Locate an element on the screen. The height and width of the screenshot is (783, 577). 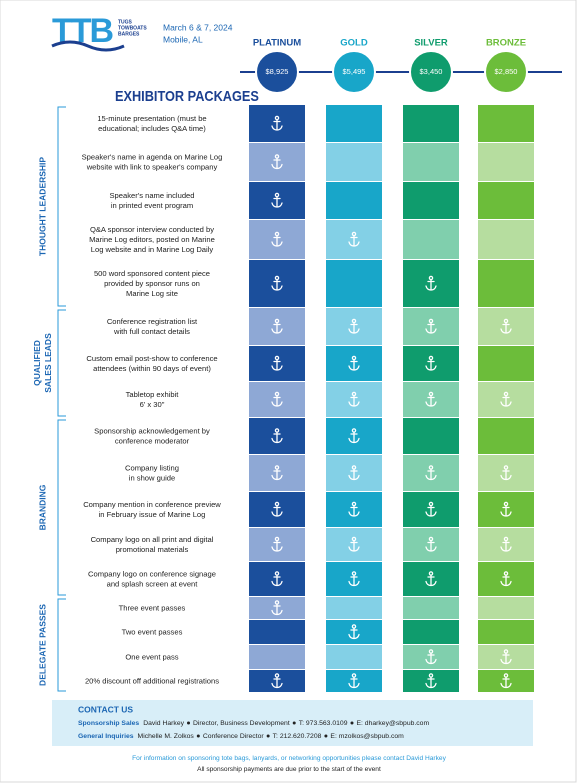
contact-part: T: 212.620.7208 is located at coordinates (297, 736).